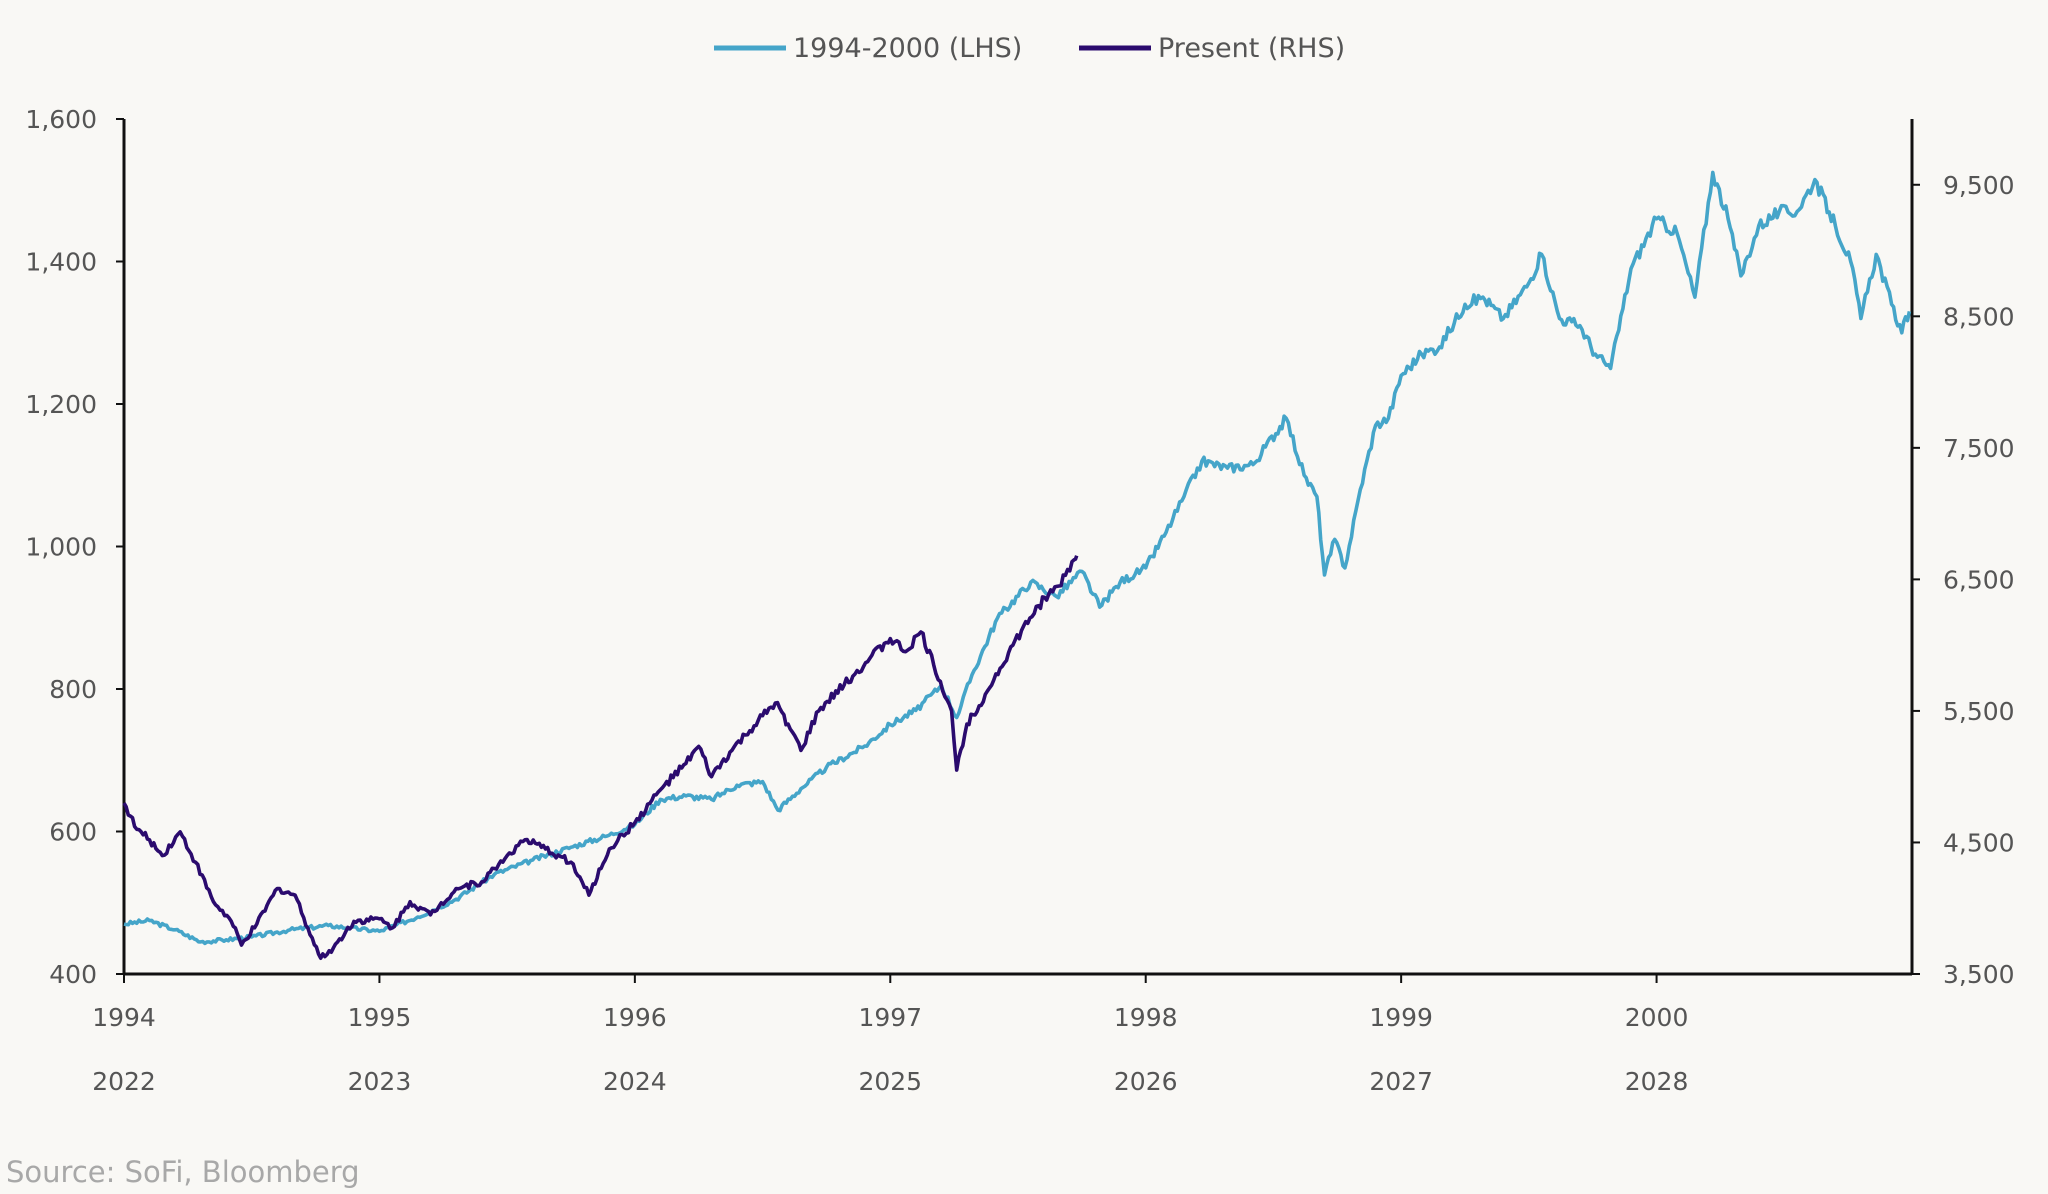 The height and width of the screenshot is (1194, 2048). I want to click on x-tick-label-top: 1996, so click(635, 1017).